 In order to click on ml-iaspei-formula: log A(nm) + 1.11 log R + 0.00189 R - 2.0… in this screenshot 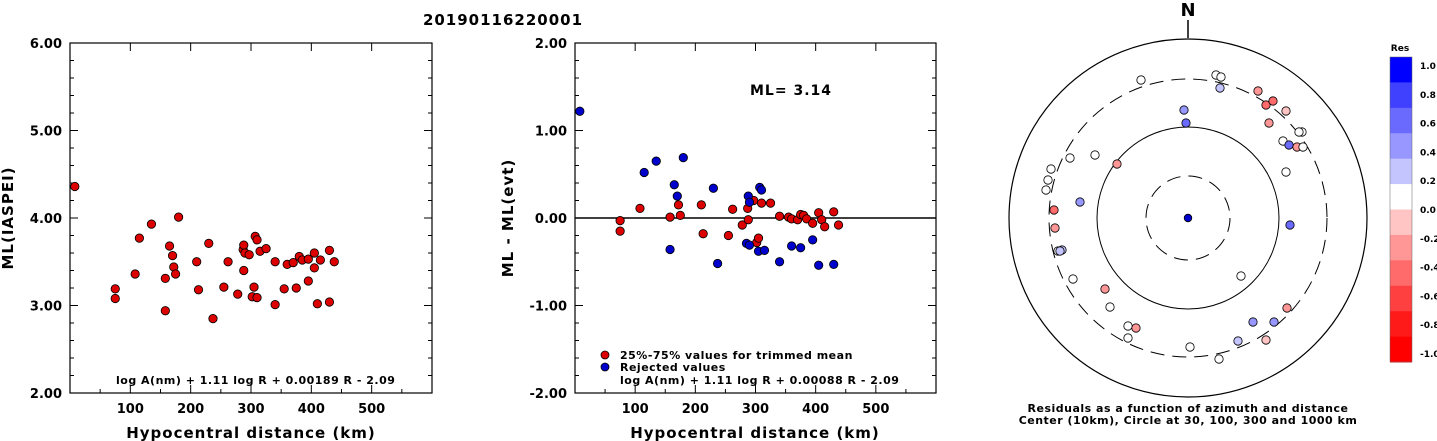, I will do `click(255, 380)`.